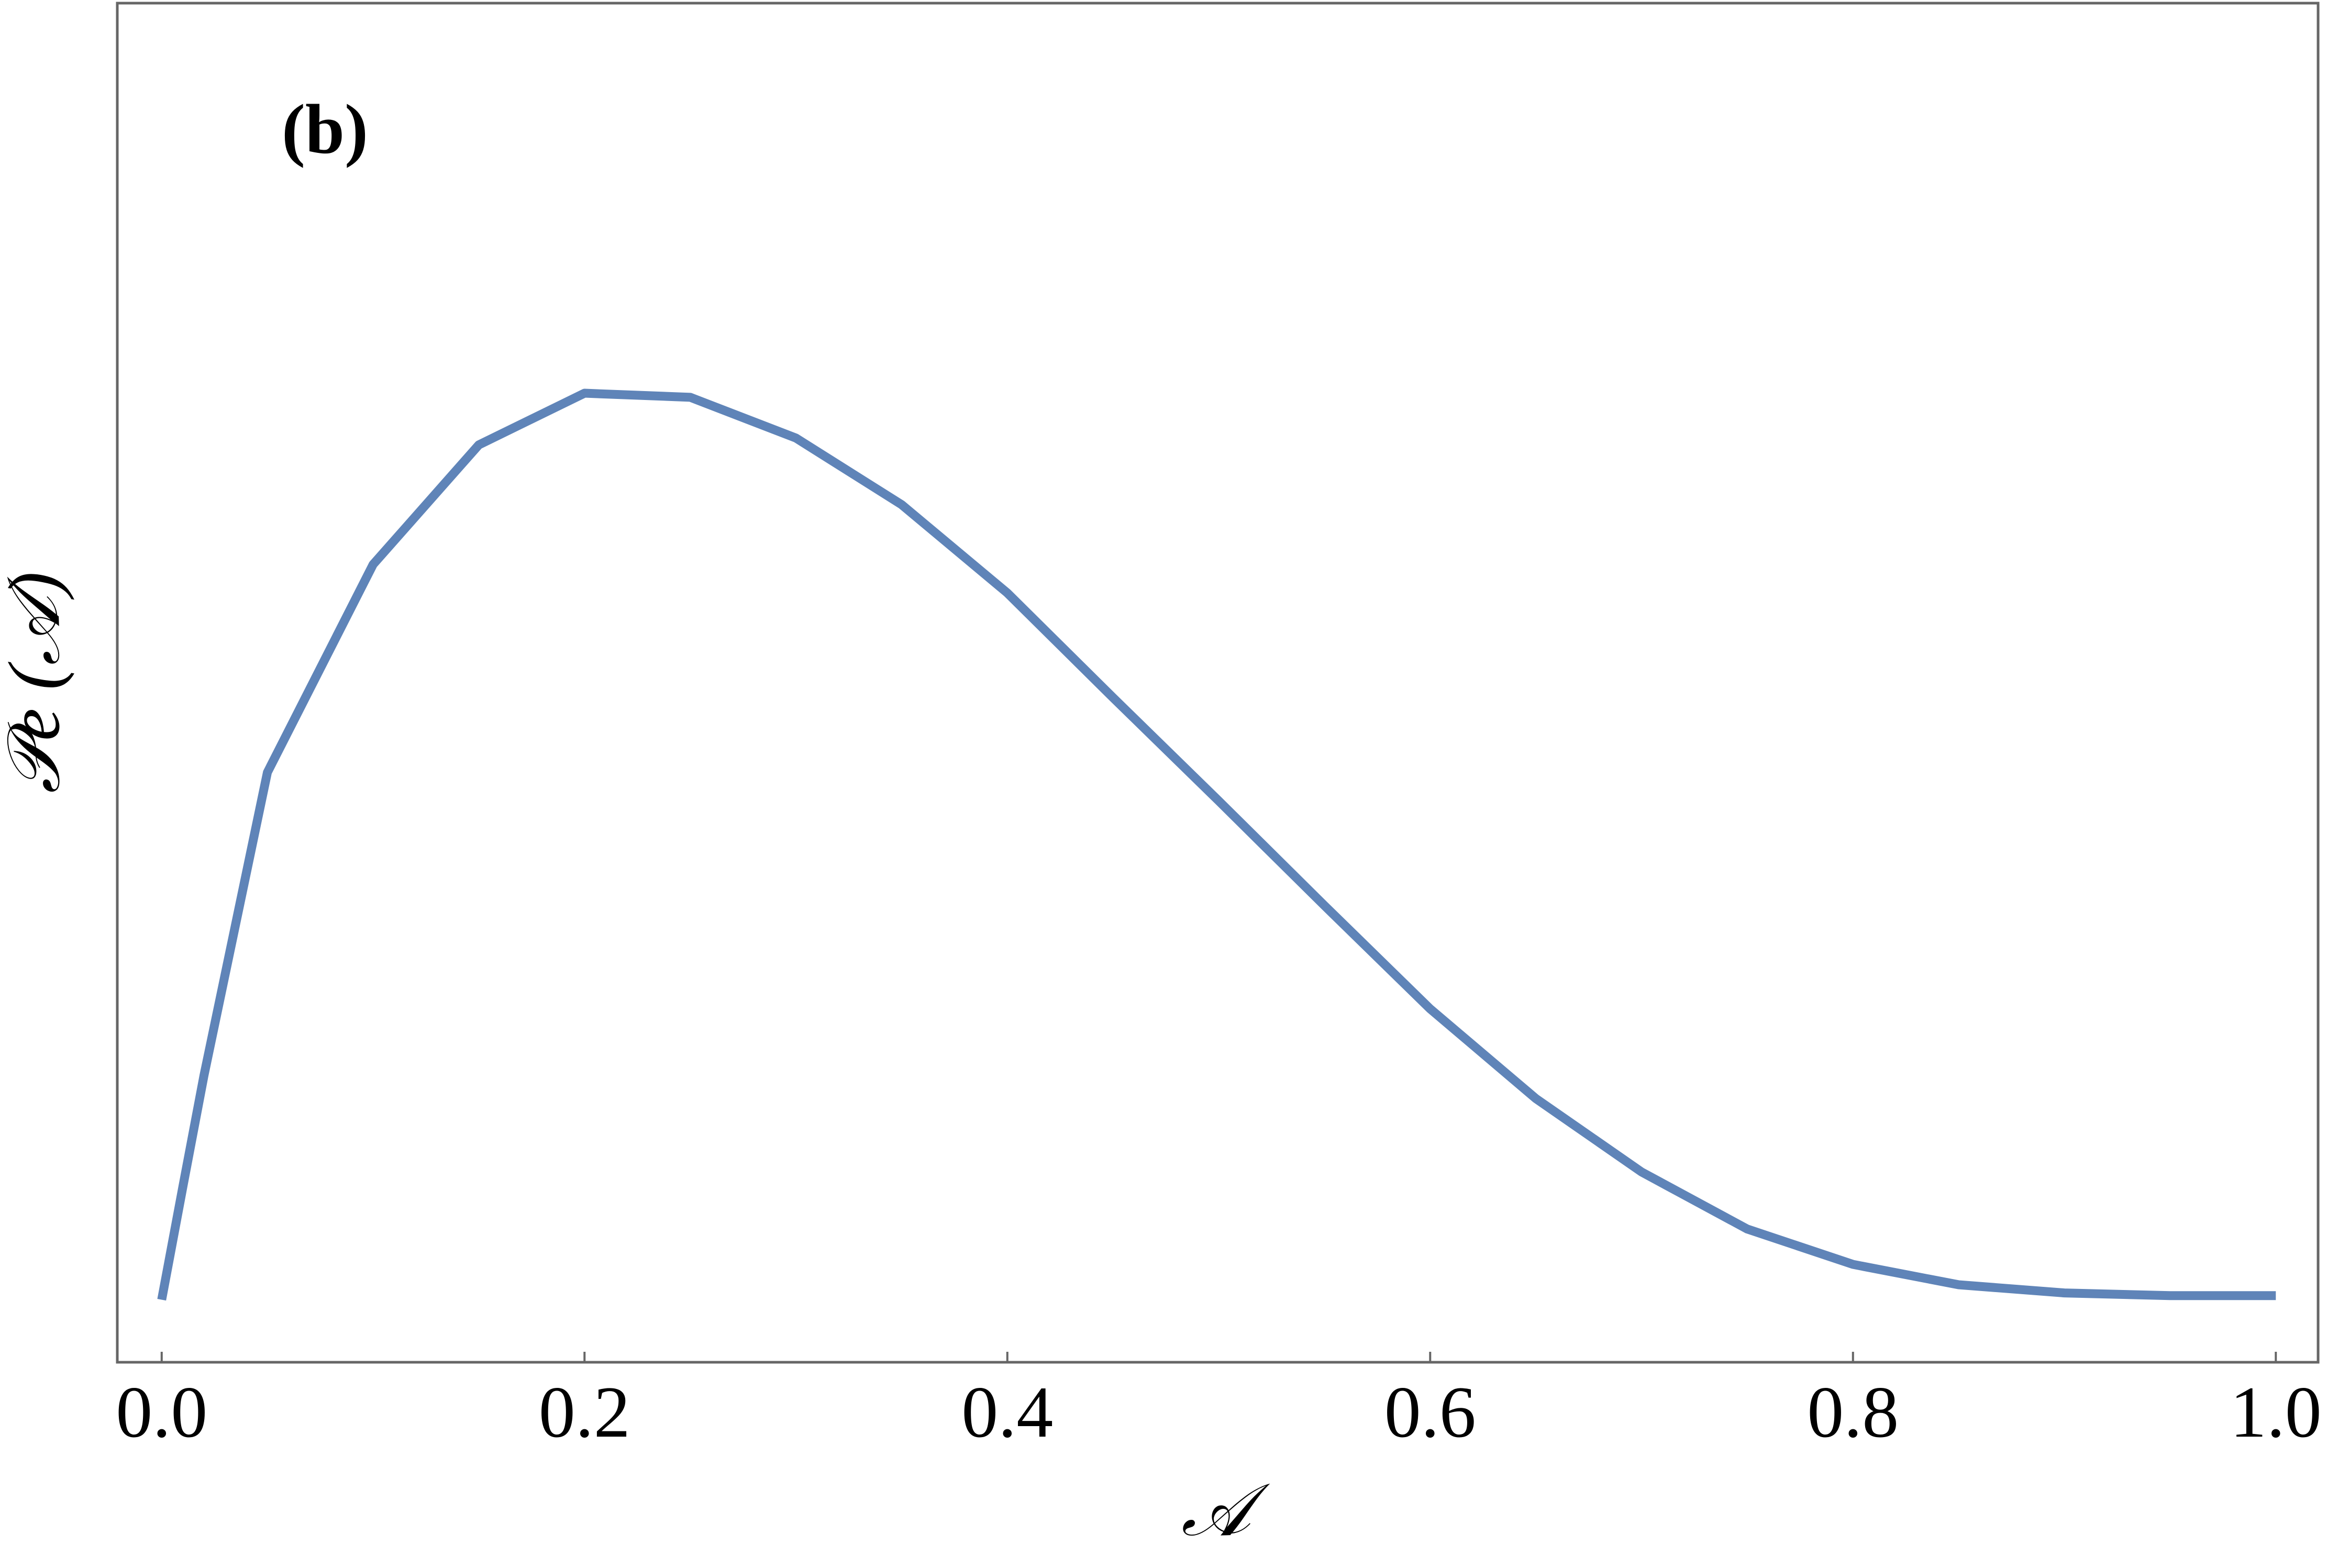  Describe the element at coordinates (161, 1412) in the screenshot. I see `x-tick-label: 0.0` at that location.